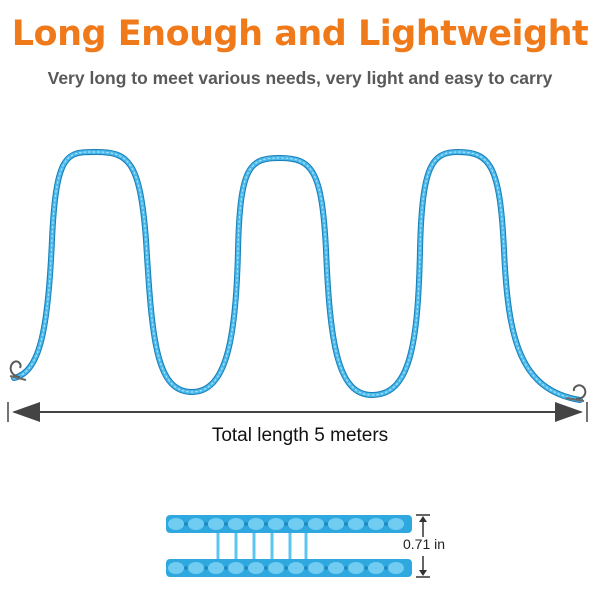 This screenshot has height=600, width=600. I want to click on left-hook-icon, so click(18, 370).